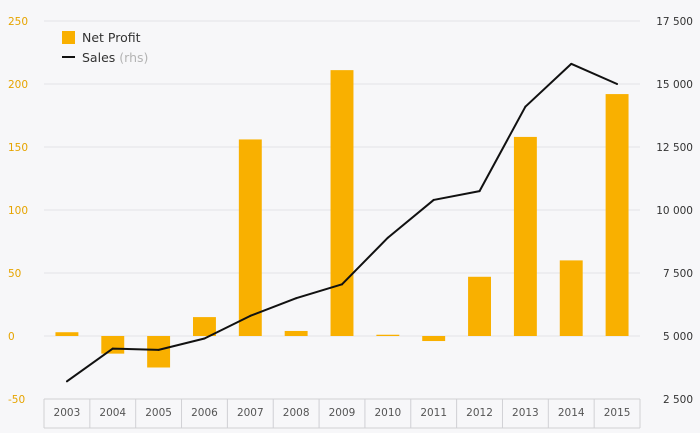 The width and height of the screenshot is (700, 433). Describe the element at coordinates (204, 413) in the screenshot. I see `x-tick-label: 2006` at that location.